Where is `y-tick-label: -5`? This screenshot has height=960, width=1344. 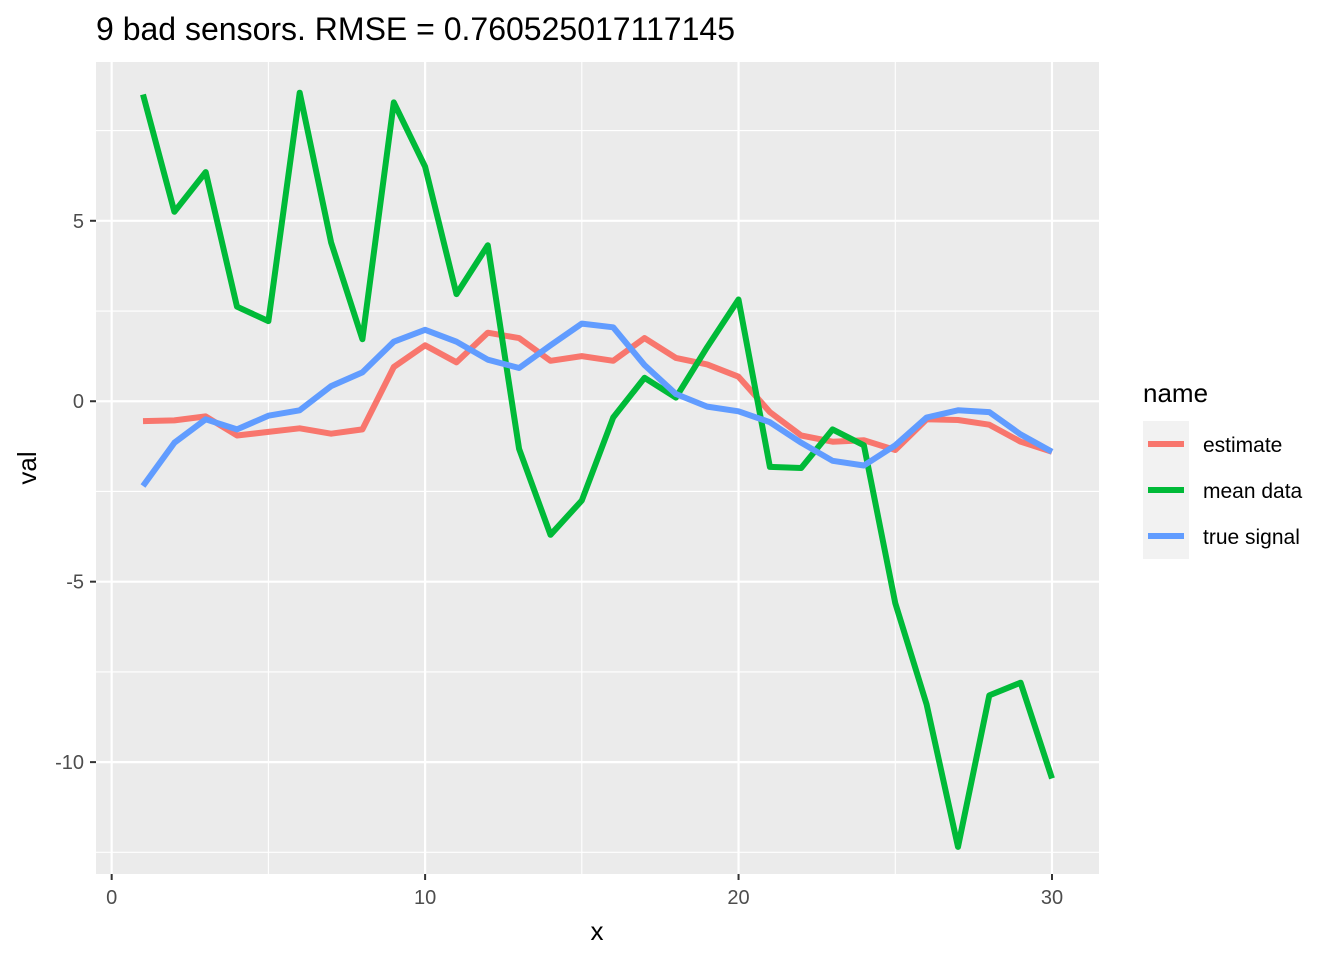 y-tick-label: -5 is located at coordinates (75, 583).